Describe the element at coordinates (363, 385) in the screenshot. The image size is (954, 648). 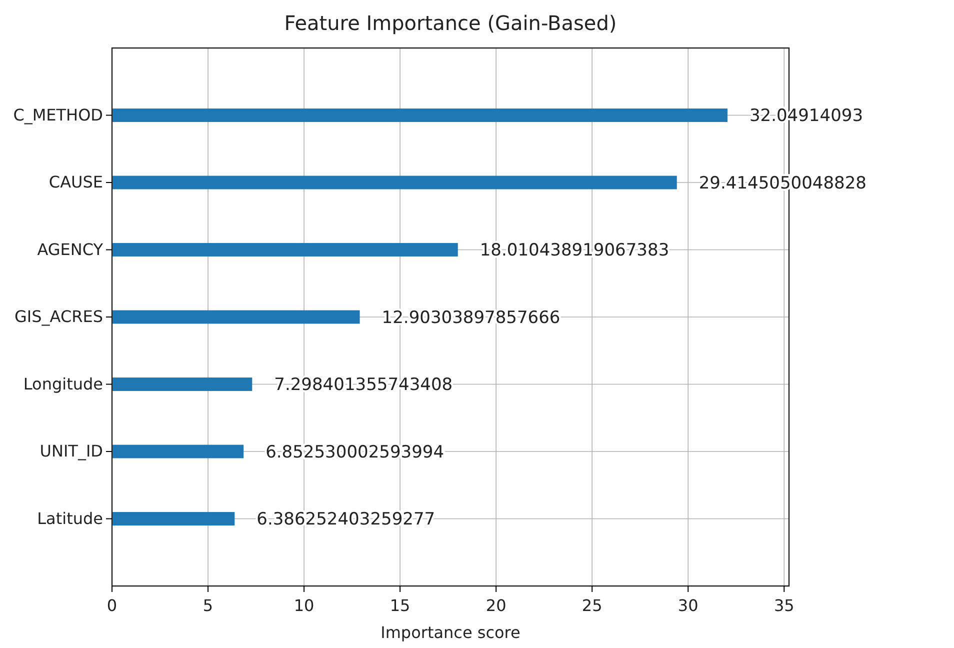
I see `data-label: 7.298401355743408` at that location.